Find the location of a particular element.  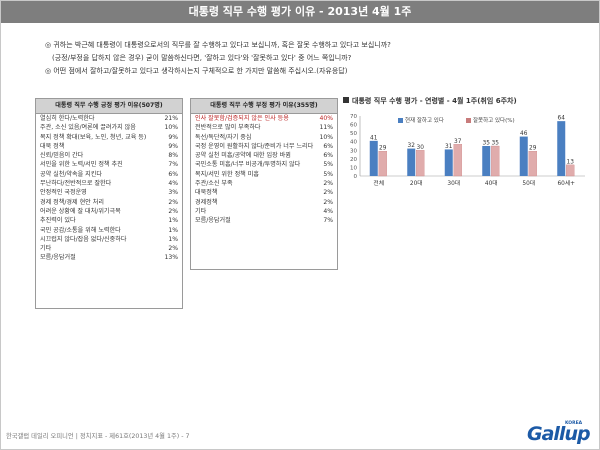

reason-value: 40% is located at coordinates (326, 118).